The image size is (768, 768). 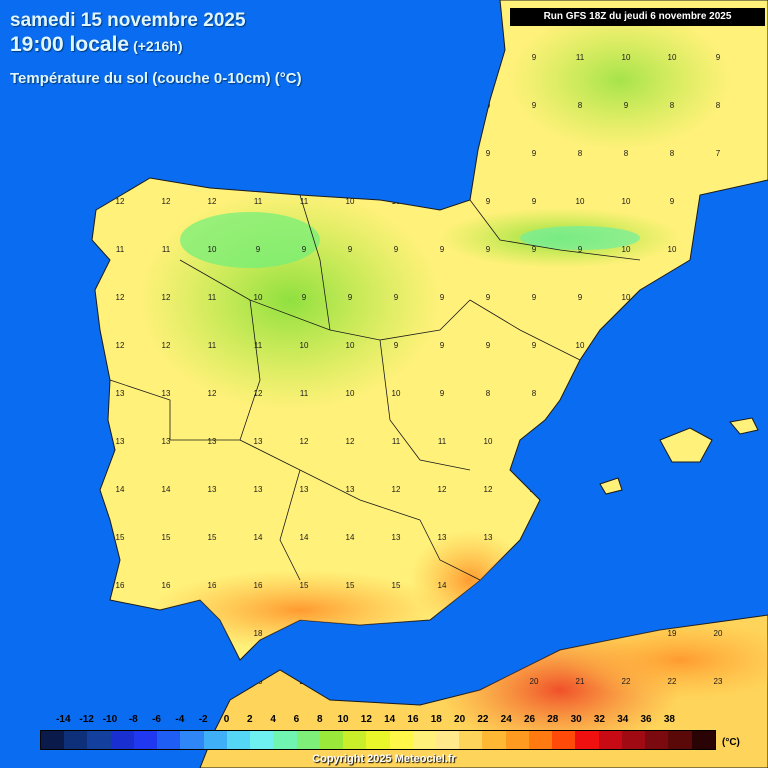 What do you see at coordinates (63, 719) in the screenshot?
I see `color-scale-label: -14` at bounding box center [63, 719].